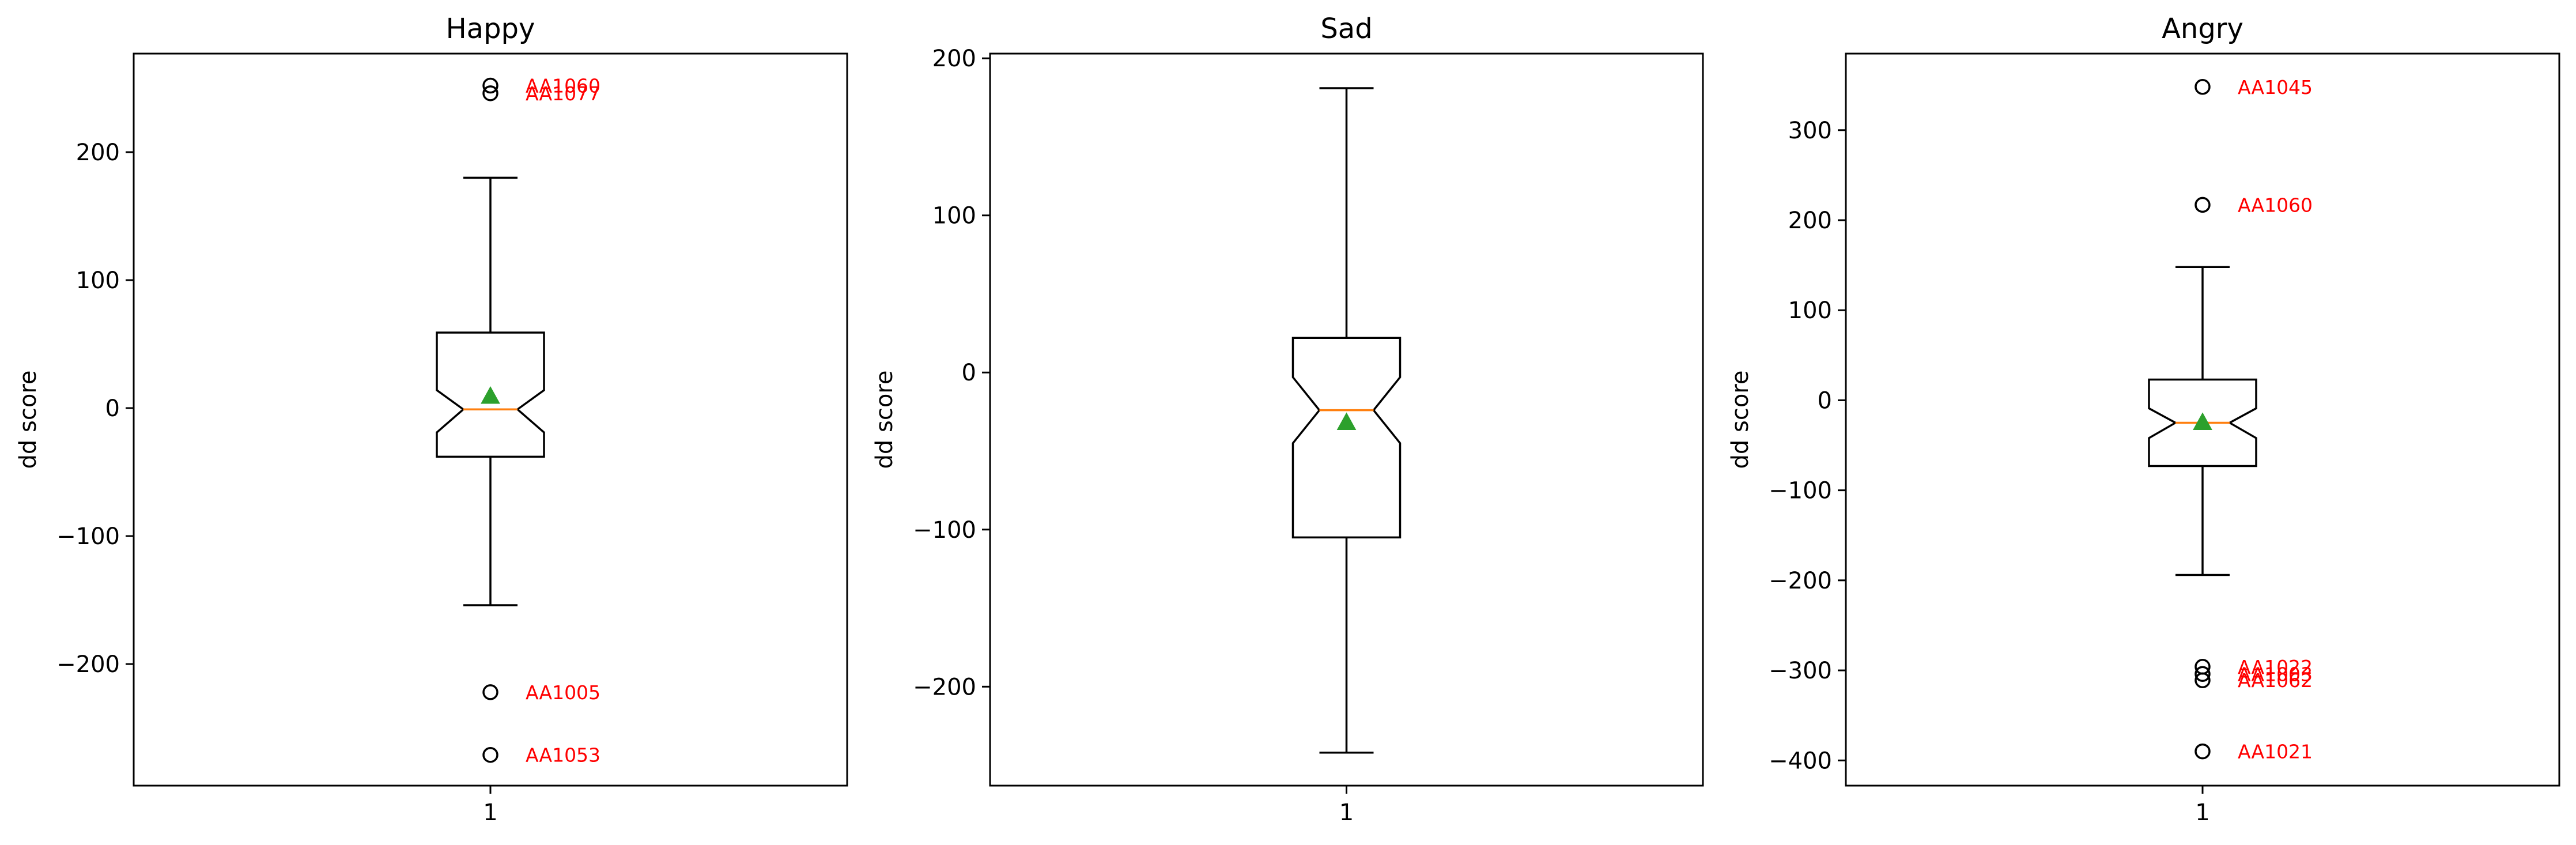 The height and width of the screenshot is (845, 2576). I want to click on outlier-label: AA1005, so click(563, 692).